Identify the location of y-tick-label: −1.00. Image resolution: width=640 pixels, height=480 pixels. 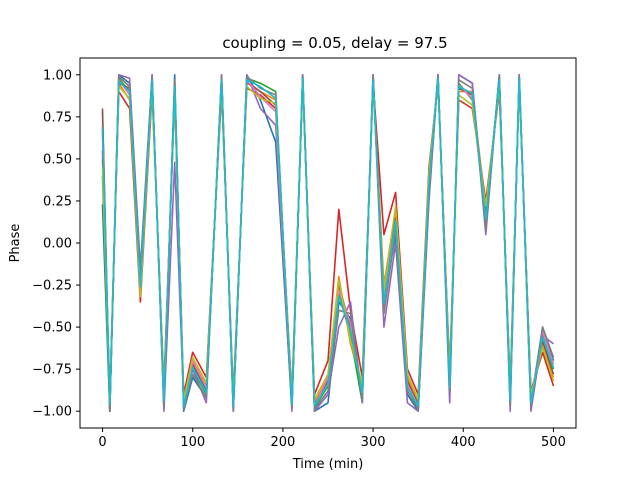
(52, 412).